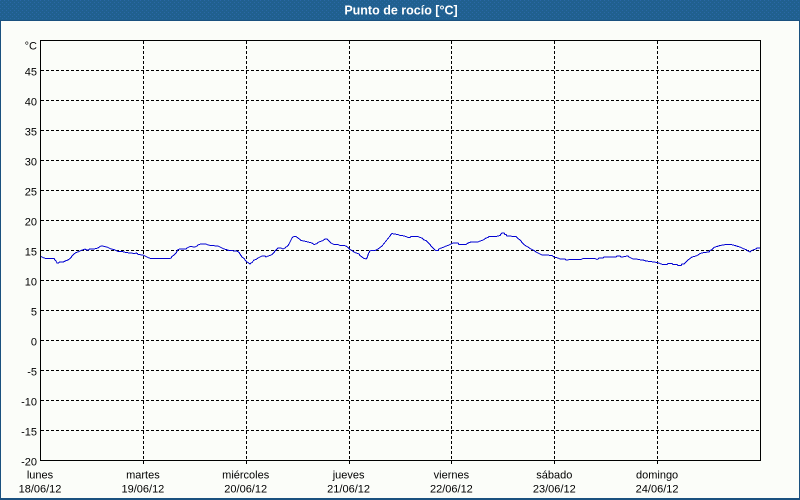 The image size is (800, 500). Describe the element at coordinates (31, 163) in the screenshot. I see `svg-text: 30` at that location.